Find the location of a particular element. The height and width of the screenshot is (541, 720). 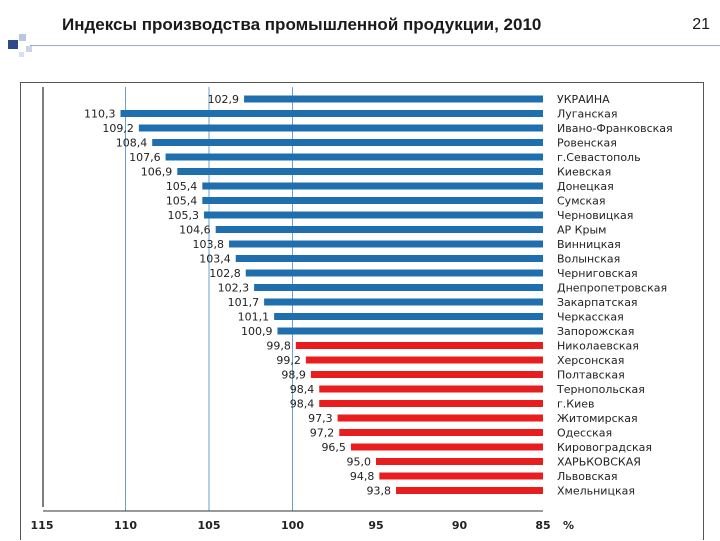

value-label: 95,0 is located at coordinates (359, 462).